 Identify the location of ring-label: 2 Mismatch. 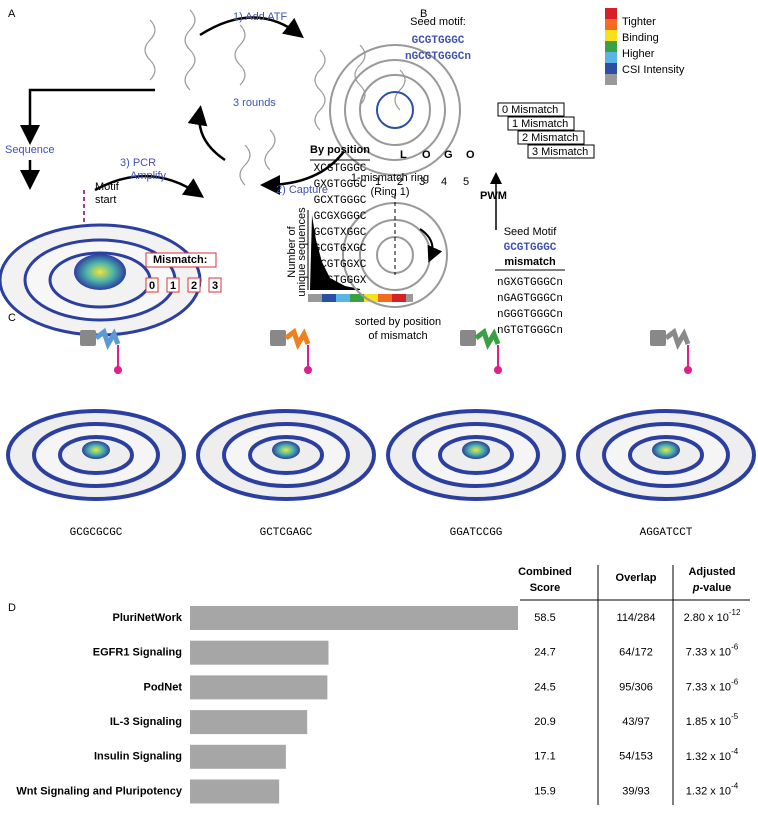
(550, 138).